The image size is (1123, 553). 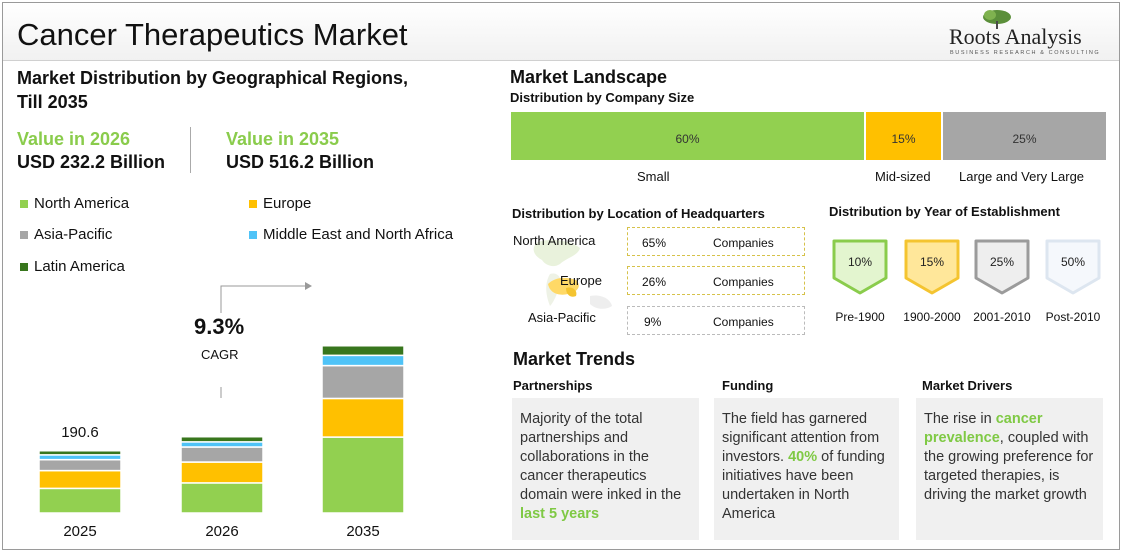 I want to click on bar-segment-north-america-2026, so click(x=222, y=498).